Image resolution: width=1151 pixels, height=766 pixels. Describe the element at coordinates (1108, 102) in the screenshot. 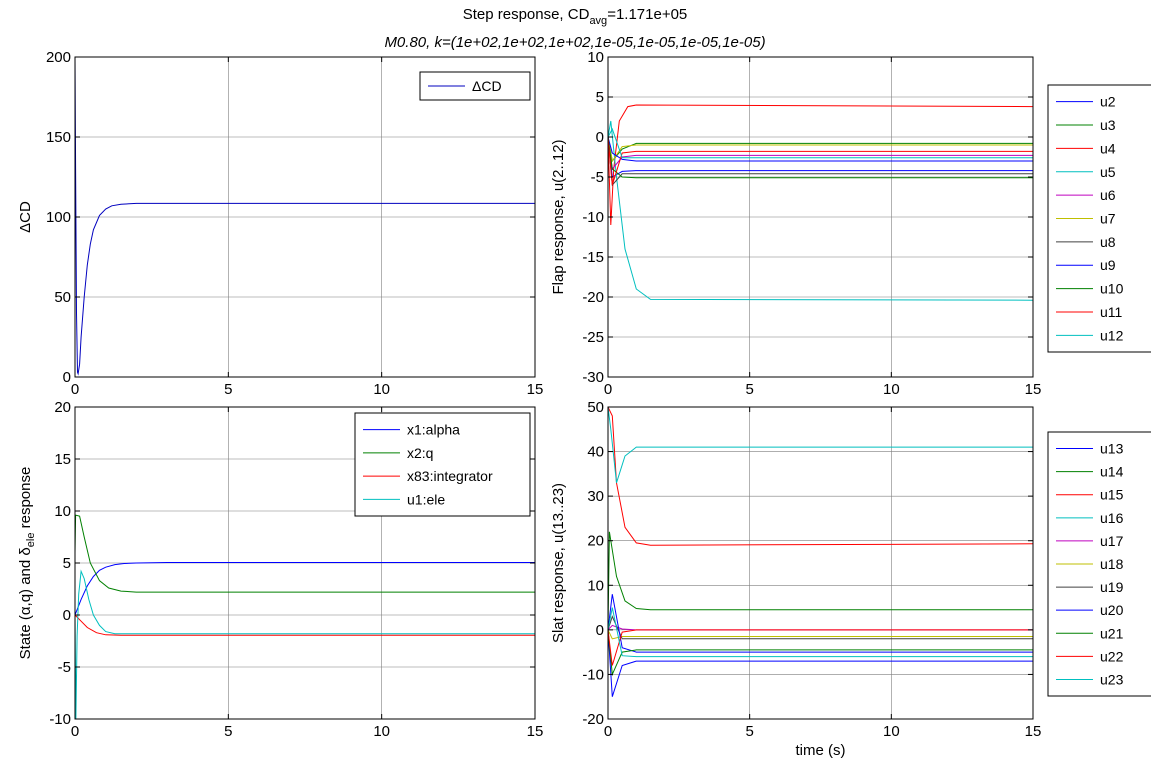

I see `legend-entry: u2` at that location.